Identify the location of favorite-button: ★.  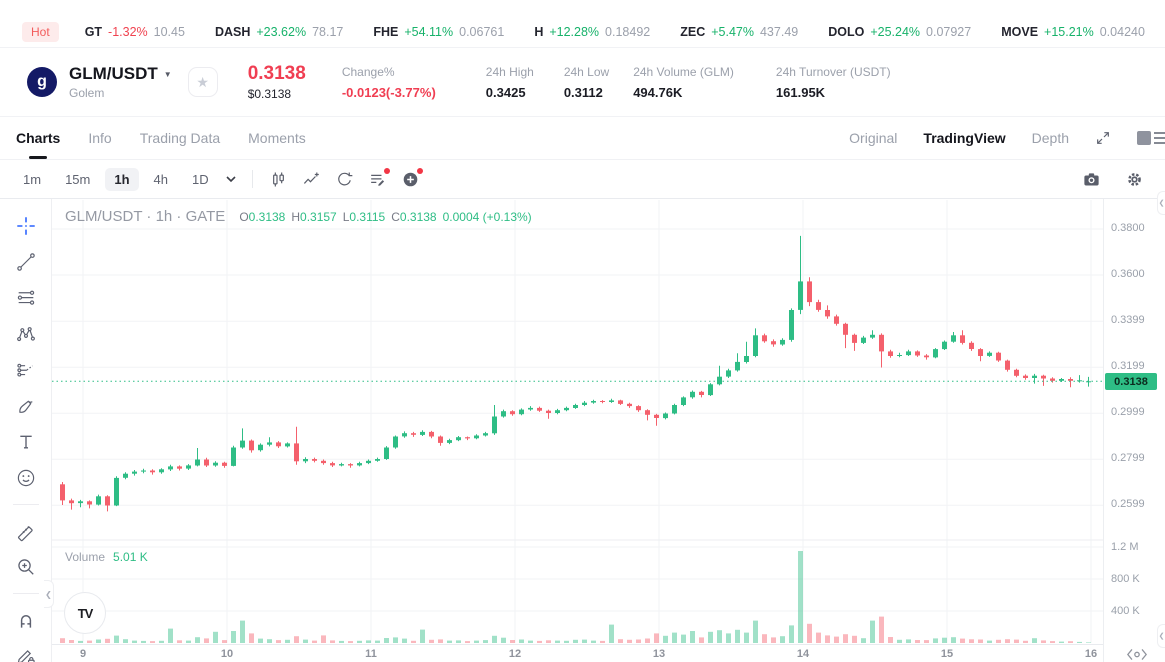
(202, 82).